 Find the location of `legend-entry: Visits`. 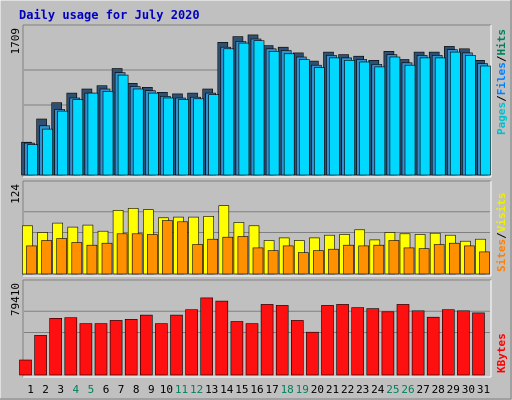

legend-entry: Visits is located at coordinates (501, 213).